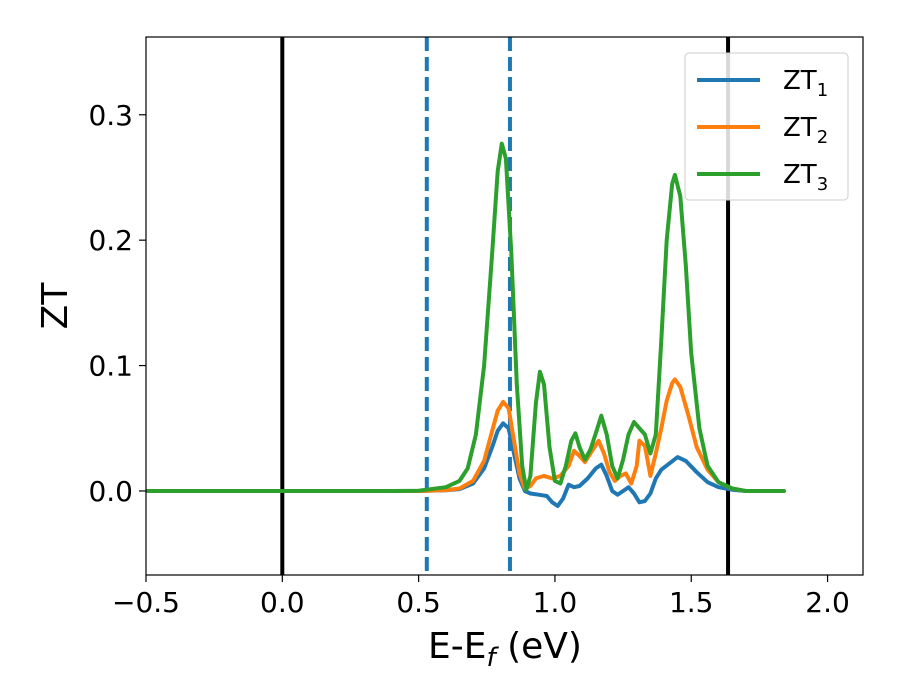 Image resolution: width=900 pixels, height=700 pixels. Describe the element at coordinates (481, 597) in the screenshot. I see `x-axis: −0.5 0.0 0.5 1.0 1.5 2.0` at that location.